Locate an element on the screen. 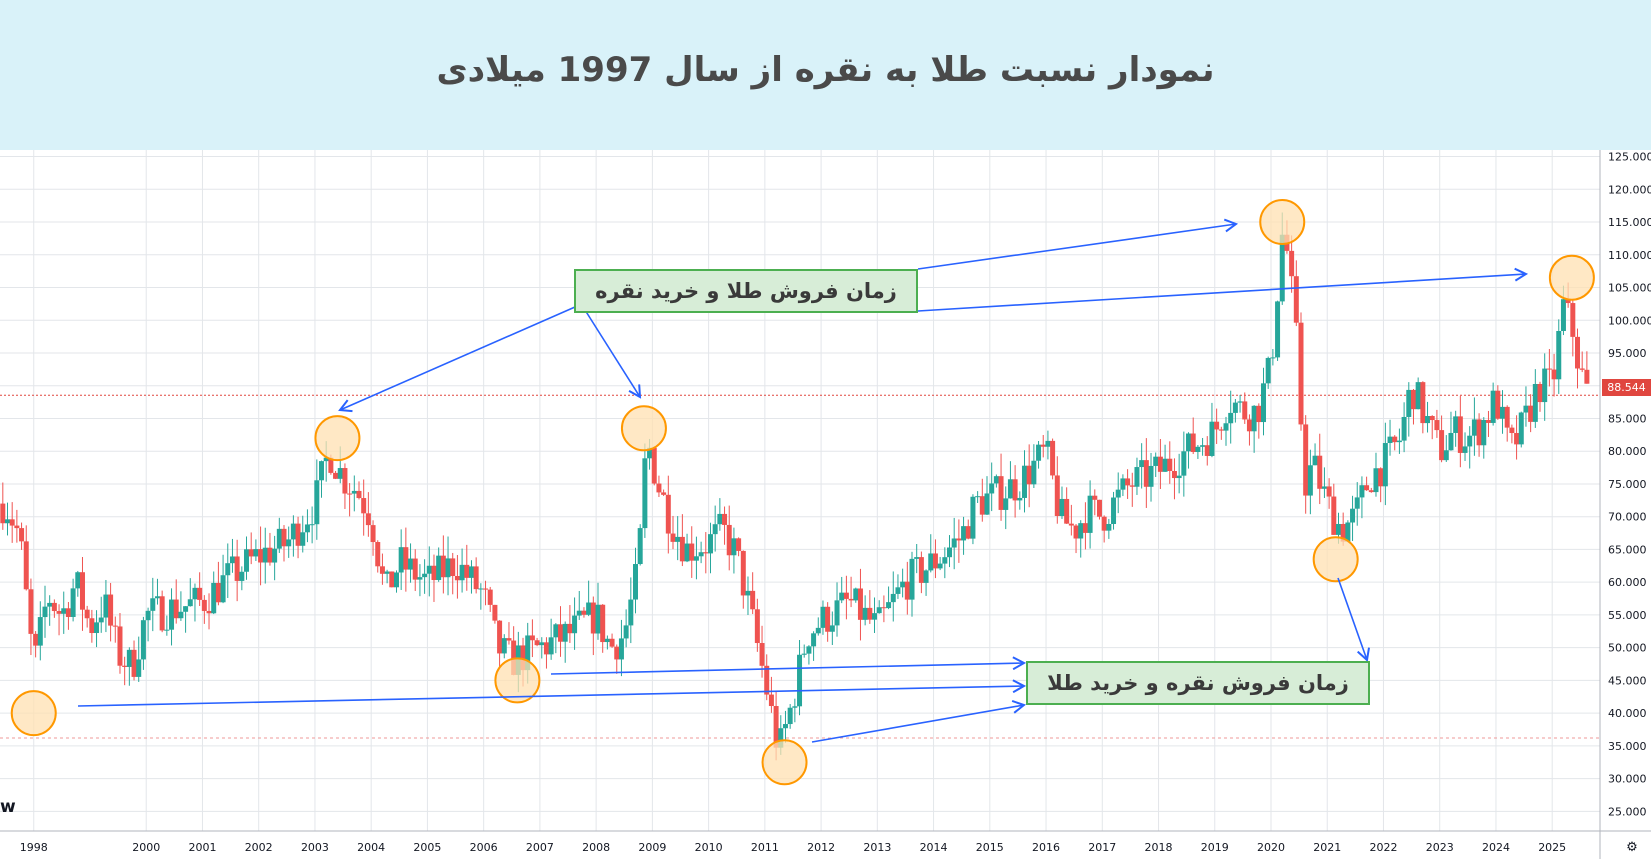 Image resolution: width=1651 pixels, height=859 pixels. x-tick-label: 2007 is located at coordinates (540, 847).